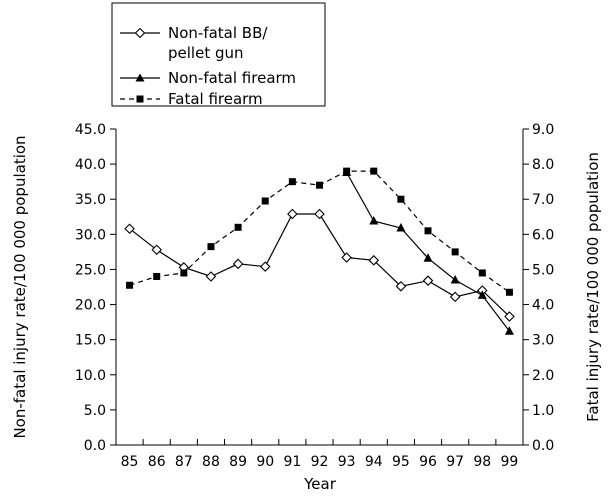 This screenshot has height=497, width=609. Describe the element at coordinates (90, 130) in the screenshot. I see `left-tick-label: 45.0` at that location.